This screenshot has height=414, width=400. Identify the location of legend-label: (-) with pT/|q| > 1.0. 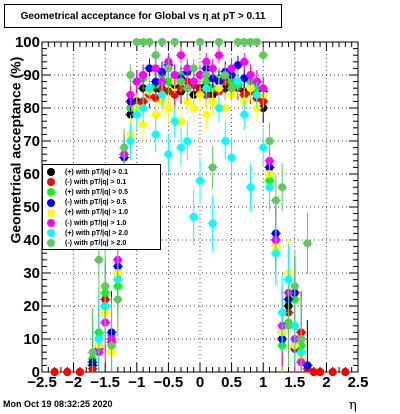
(96, 223).